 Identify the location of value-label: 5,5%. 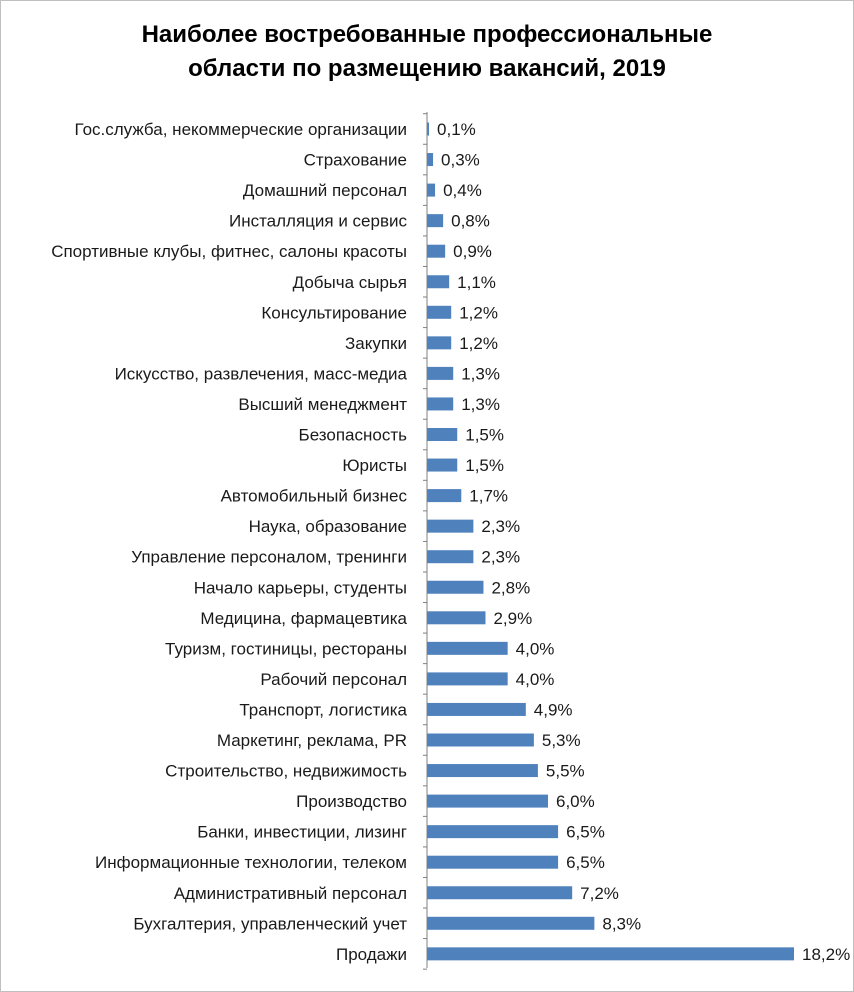
(565, 771).